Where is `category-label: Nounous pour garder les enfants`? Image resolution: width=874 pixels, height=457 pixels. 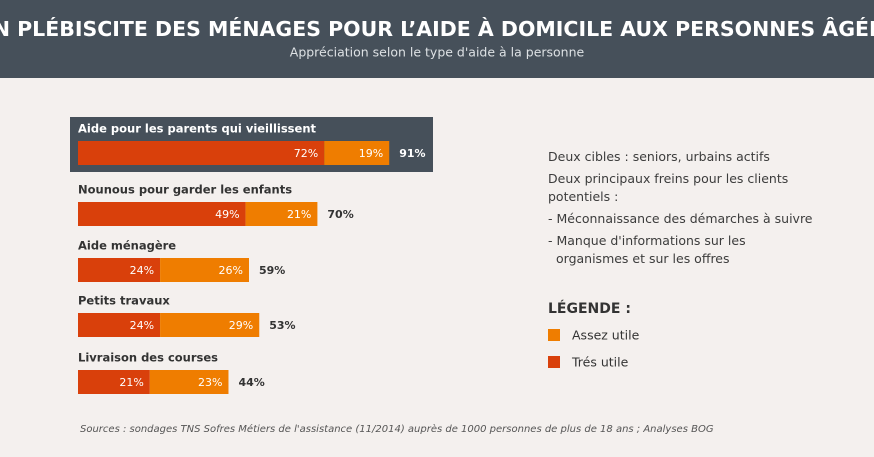 category-label: Nounous pour garder les enfants is located at coordinates (185, 190).